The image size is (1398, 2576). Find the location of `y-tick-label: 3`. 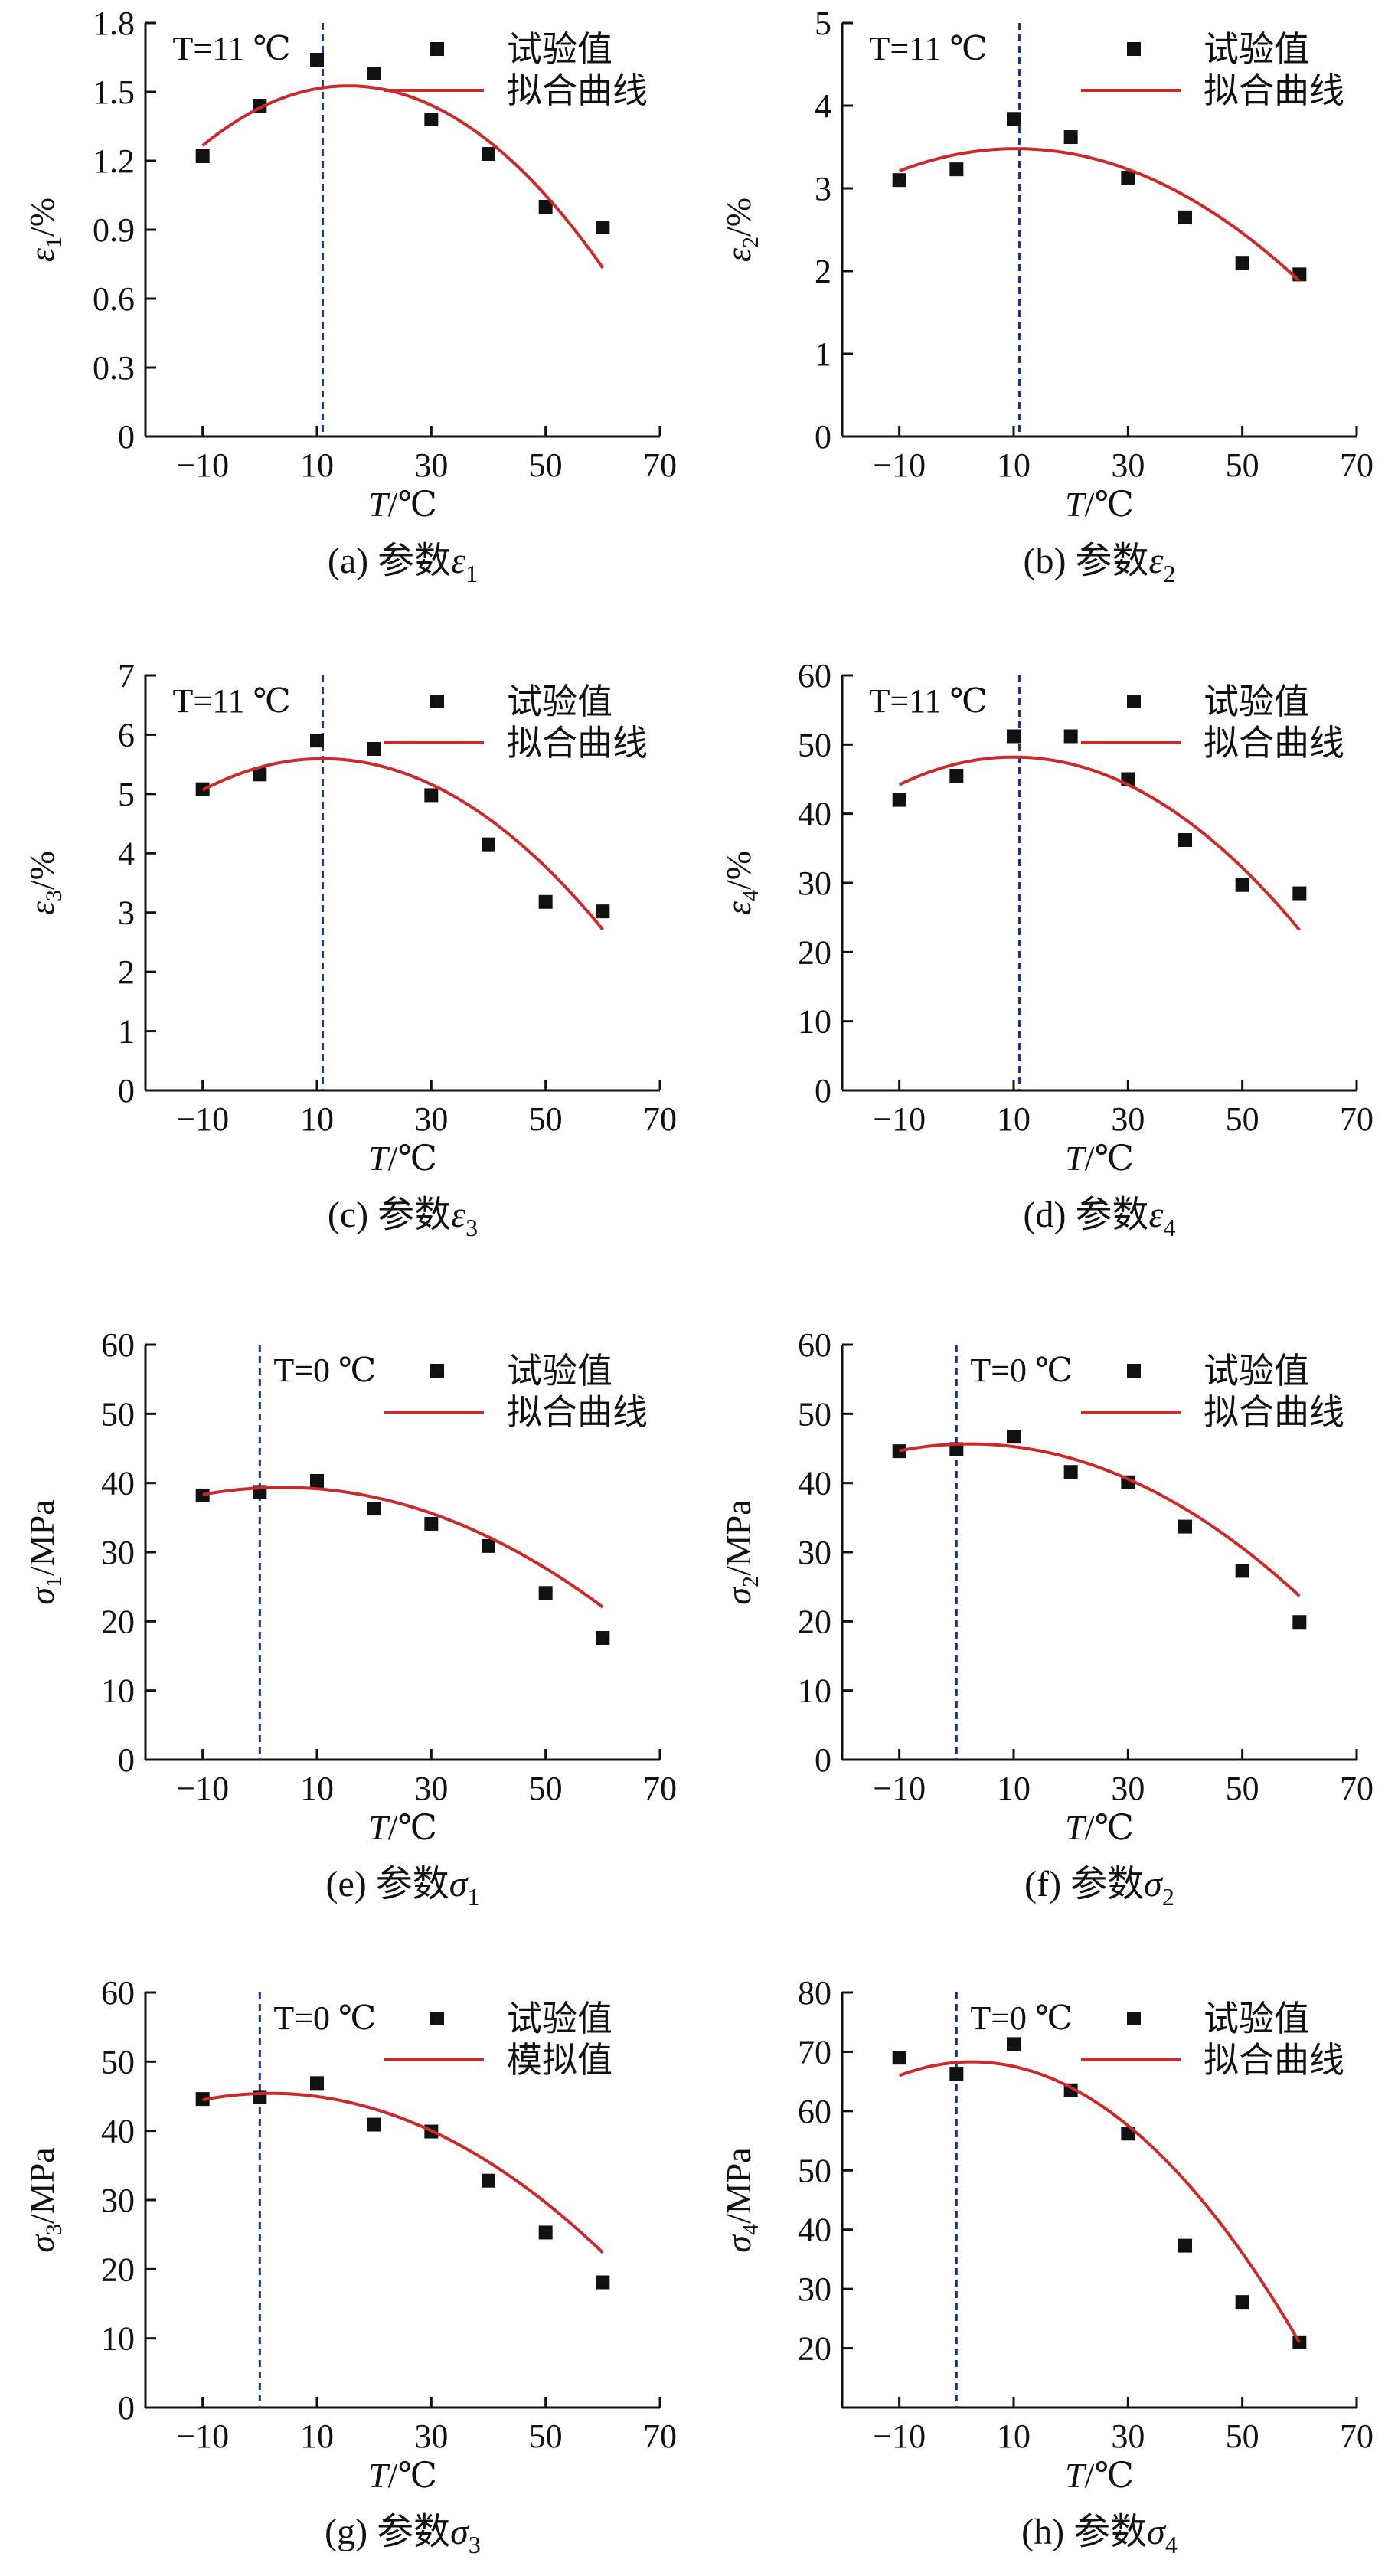

y-tick-label: 3 is located at coordinates (823, 189).